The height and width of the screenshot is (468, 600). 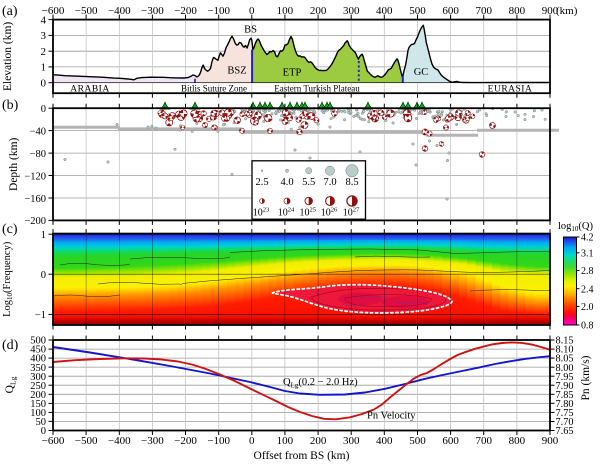 I want to click on svg-text: Elevation (km), so click(x=8, y=56).